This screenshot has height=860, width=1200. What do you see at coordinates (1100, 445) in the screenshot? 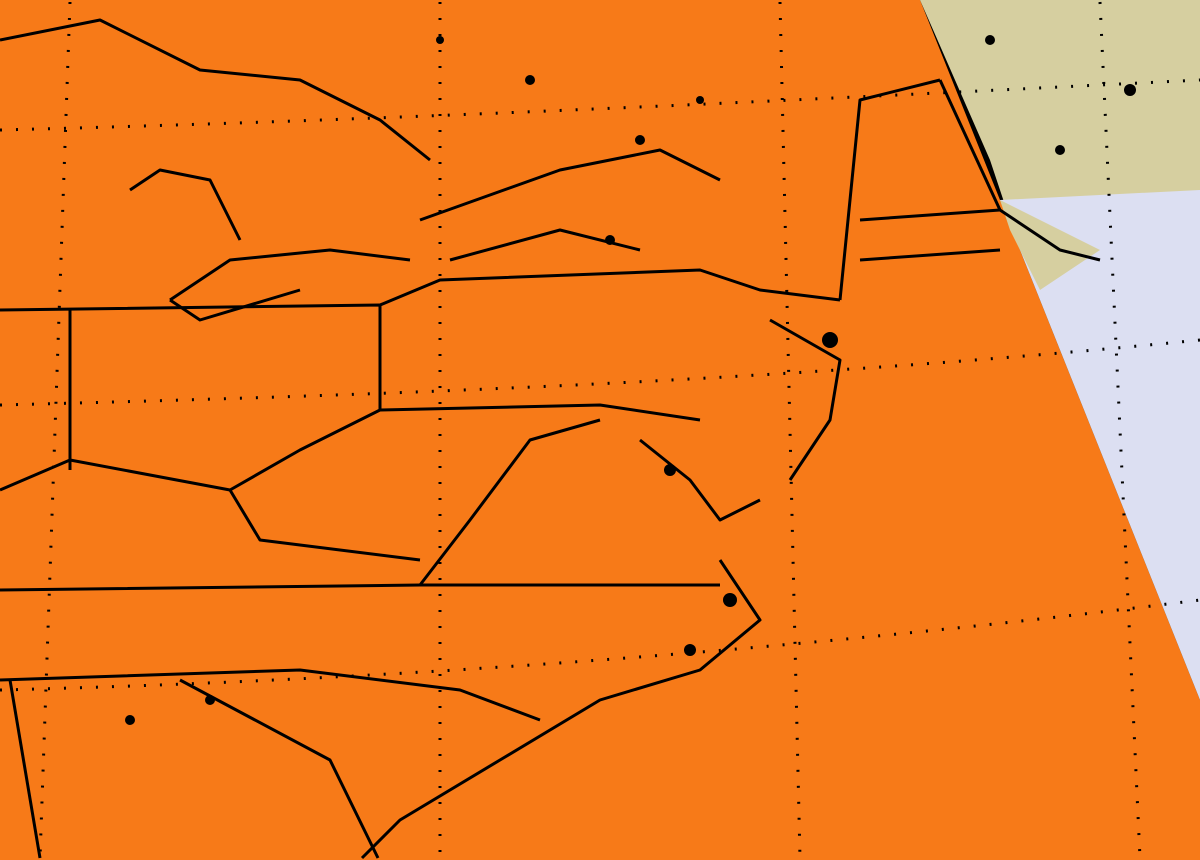
I see `ocean-outside-swath` at bounding box center [1100, 445].